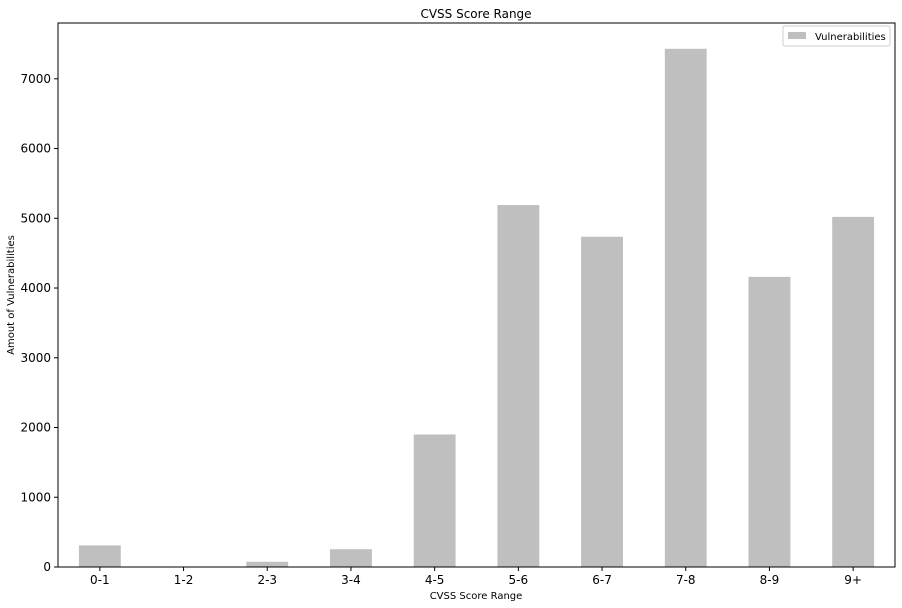 This screenshot has width=902, height=608. I want to click on x-tick-label: 5-6, so click(519, 580).